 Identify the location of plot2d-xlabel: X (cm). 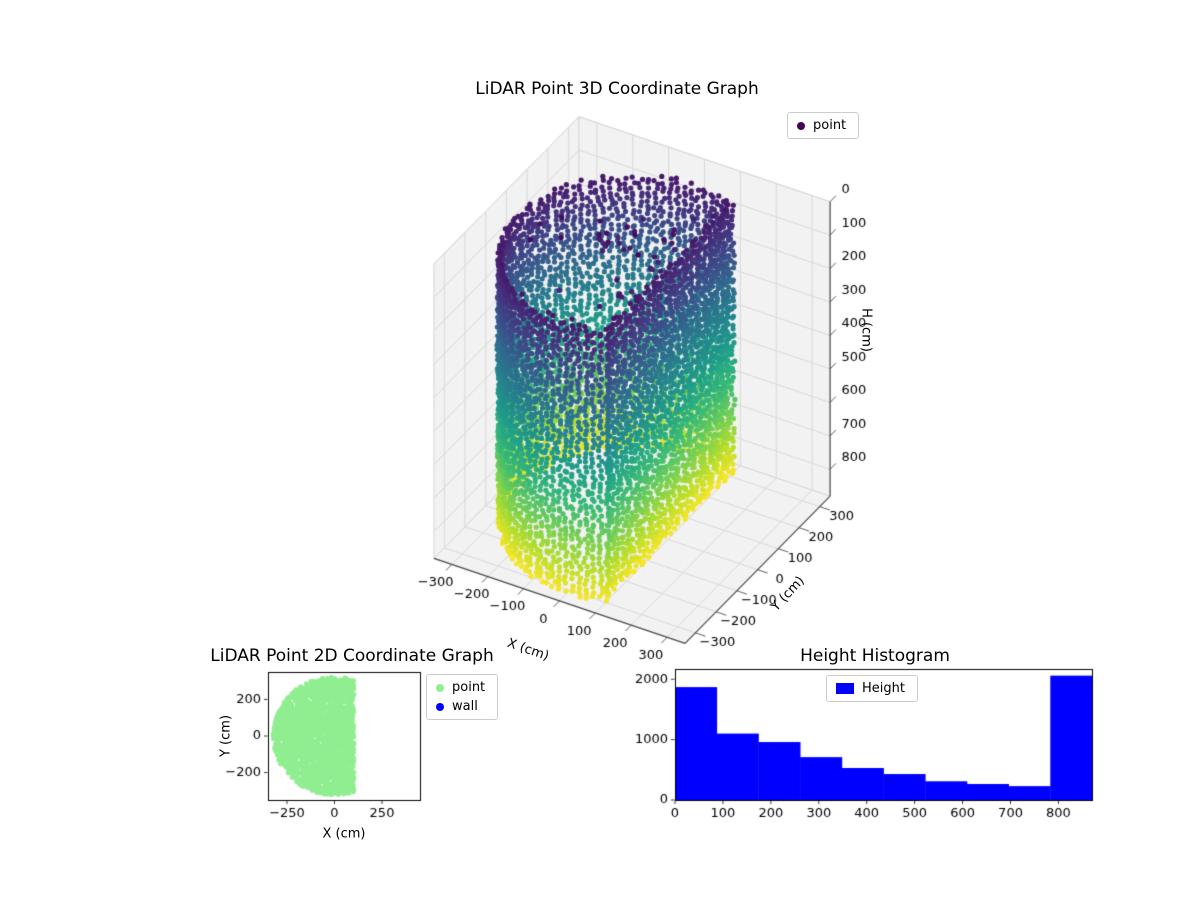
(344, 834).